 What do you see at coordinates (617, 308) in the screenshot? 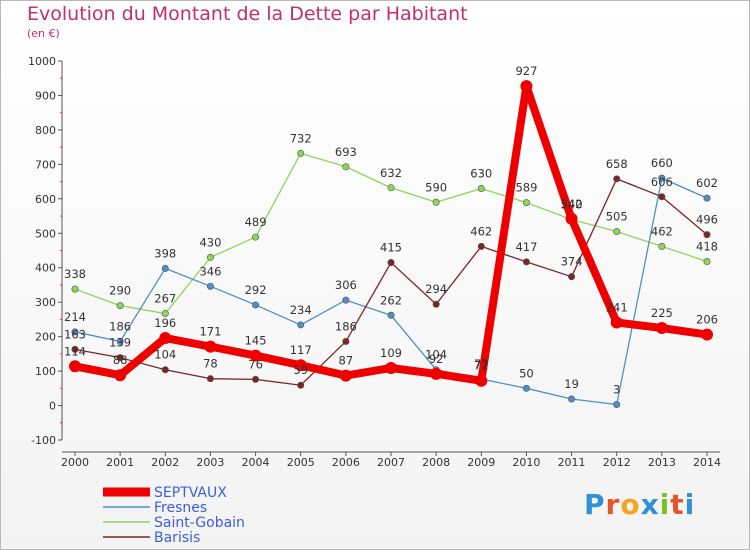
I see `data-label-septvaux: 241` at bounding box center [617, 308].